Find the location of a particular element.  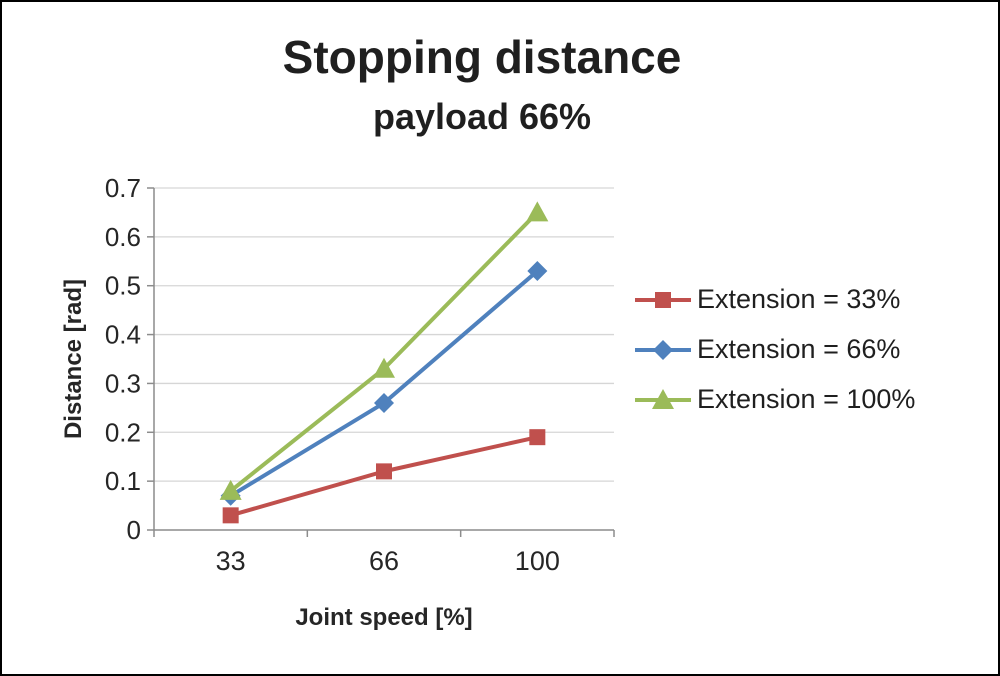

y-tick-label: 0.5 is located at coordinates (123, 286).